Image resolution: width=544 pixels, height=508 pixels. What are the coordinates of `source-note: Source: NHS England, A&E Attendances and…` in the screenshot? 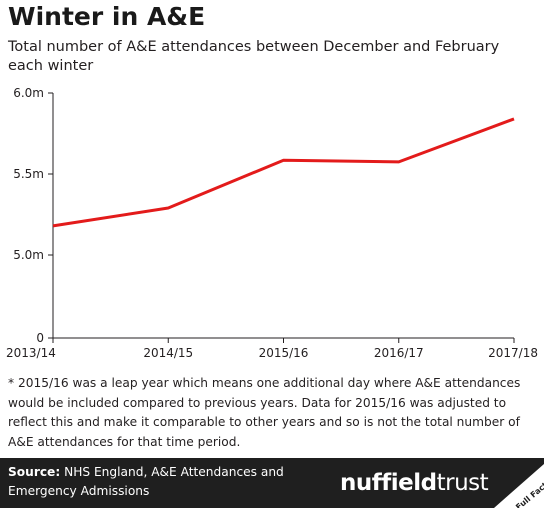 It's located at (158, 482).